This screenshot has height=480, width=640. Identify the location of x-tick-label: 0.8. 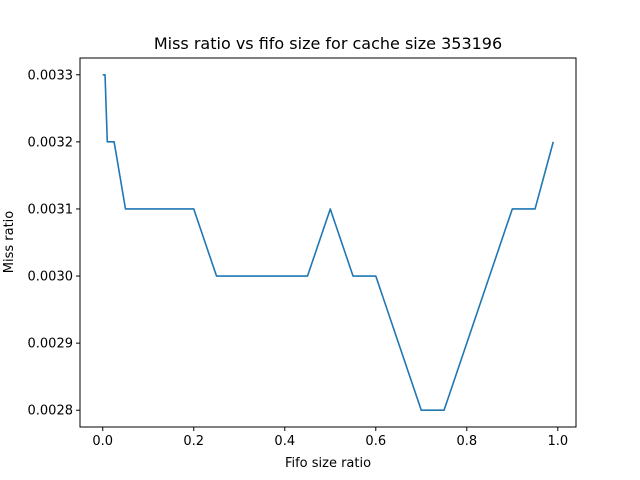
(466, 441).